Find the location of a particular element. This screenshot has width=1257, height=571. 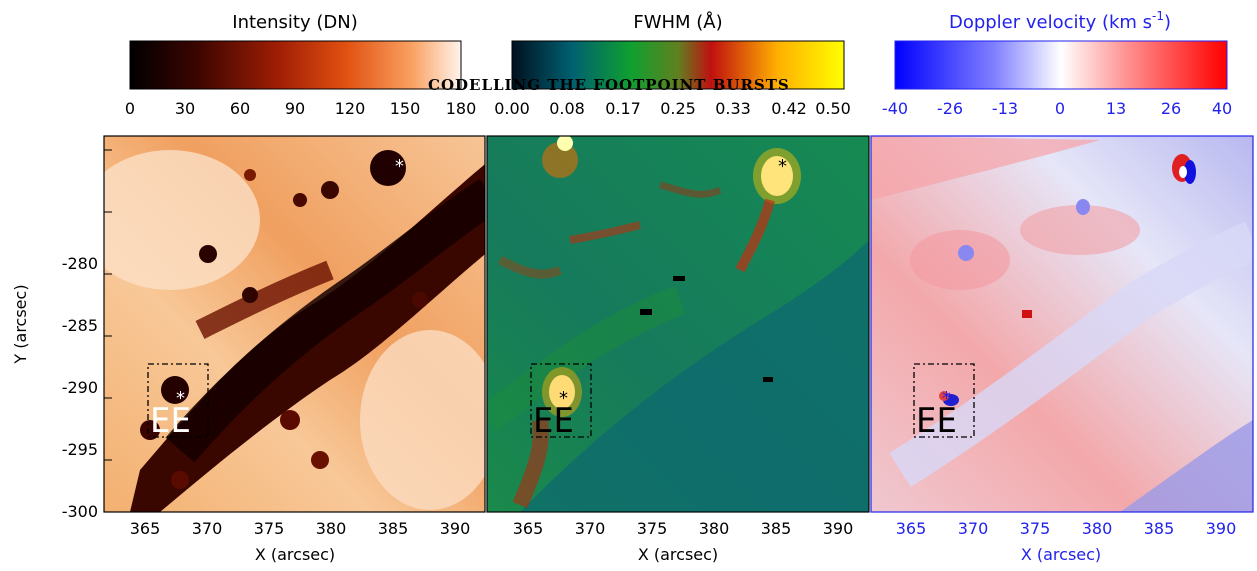

tick-label: 0.00 is located at coordinates (512, 108).